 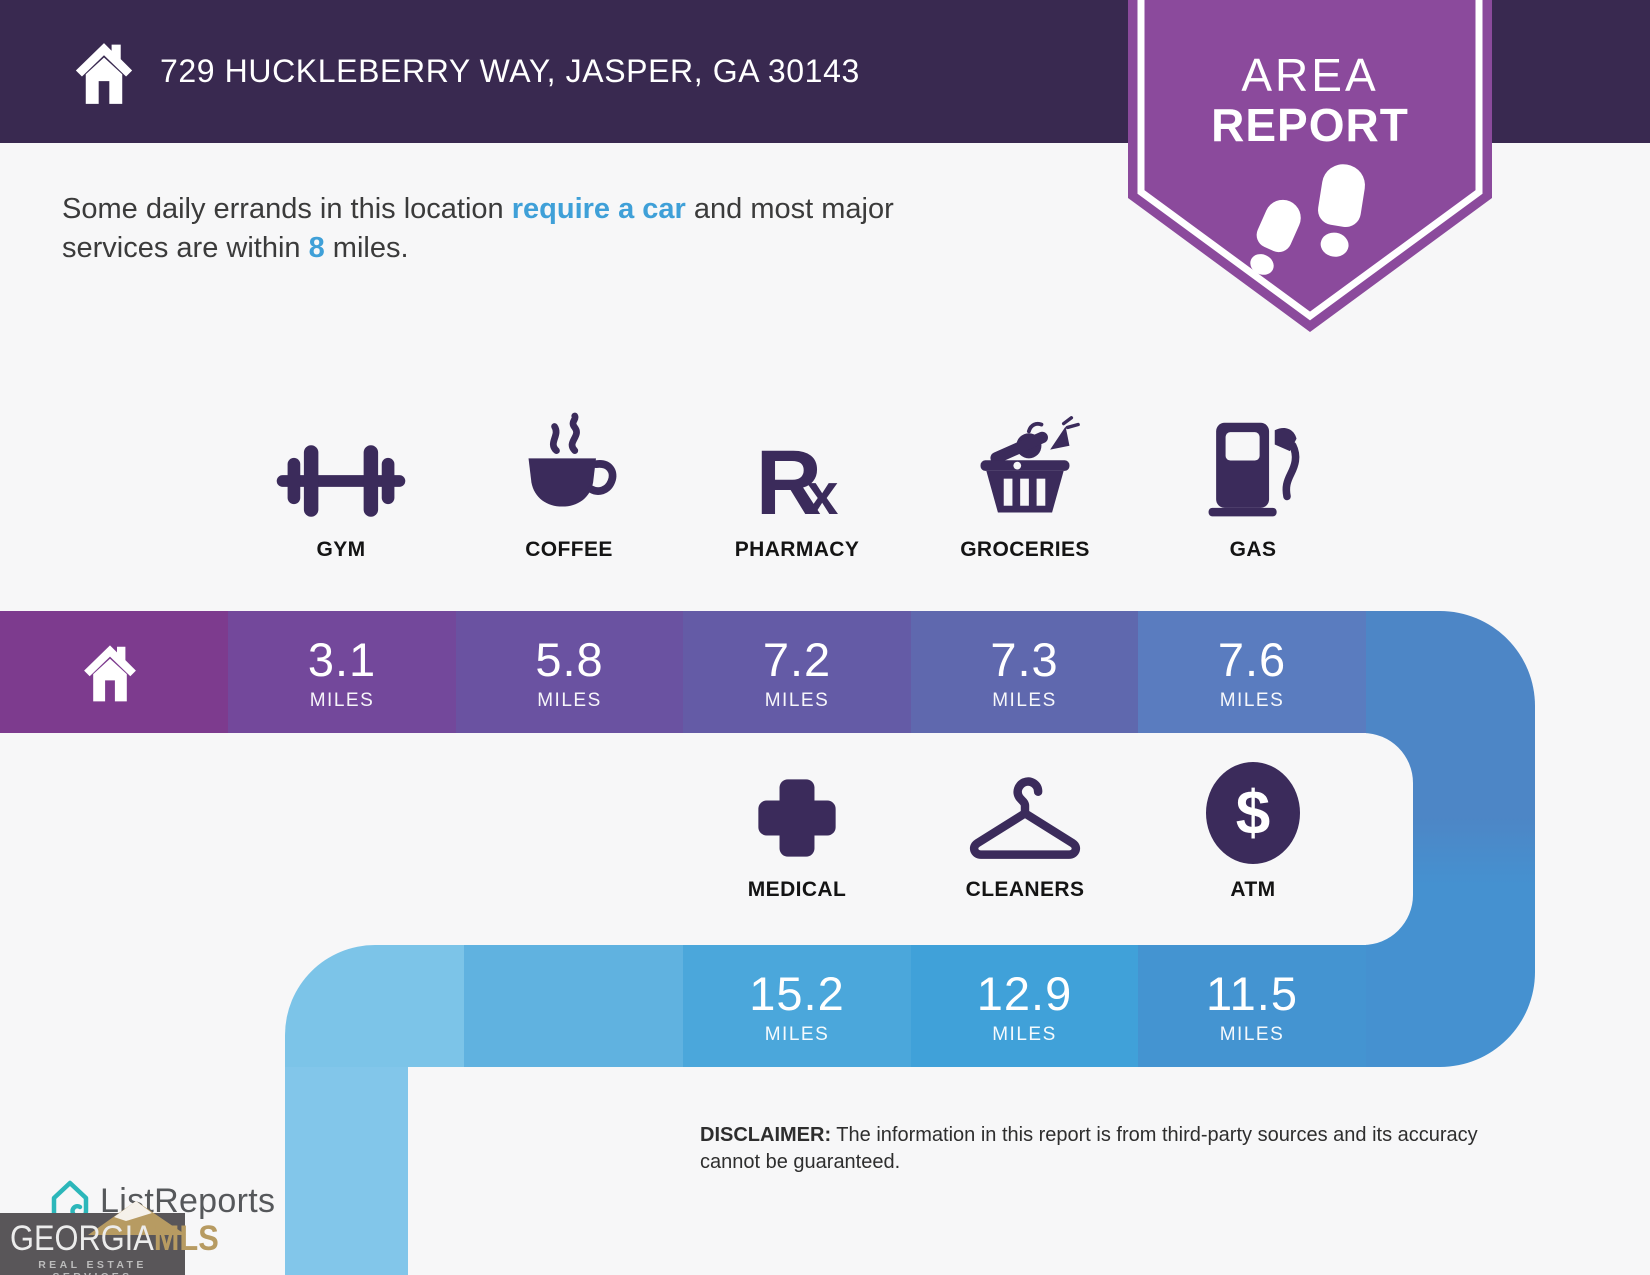 I want to click on coffee-cup-icon, so click(x=569, y=468).